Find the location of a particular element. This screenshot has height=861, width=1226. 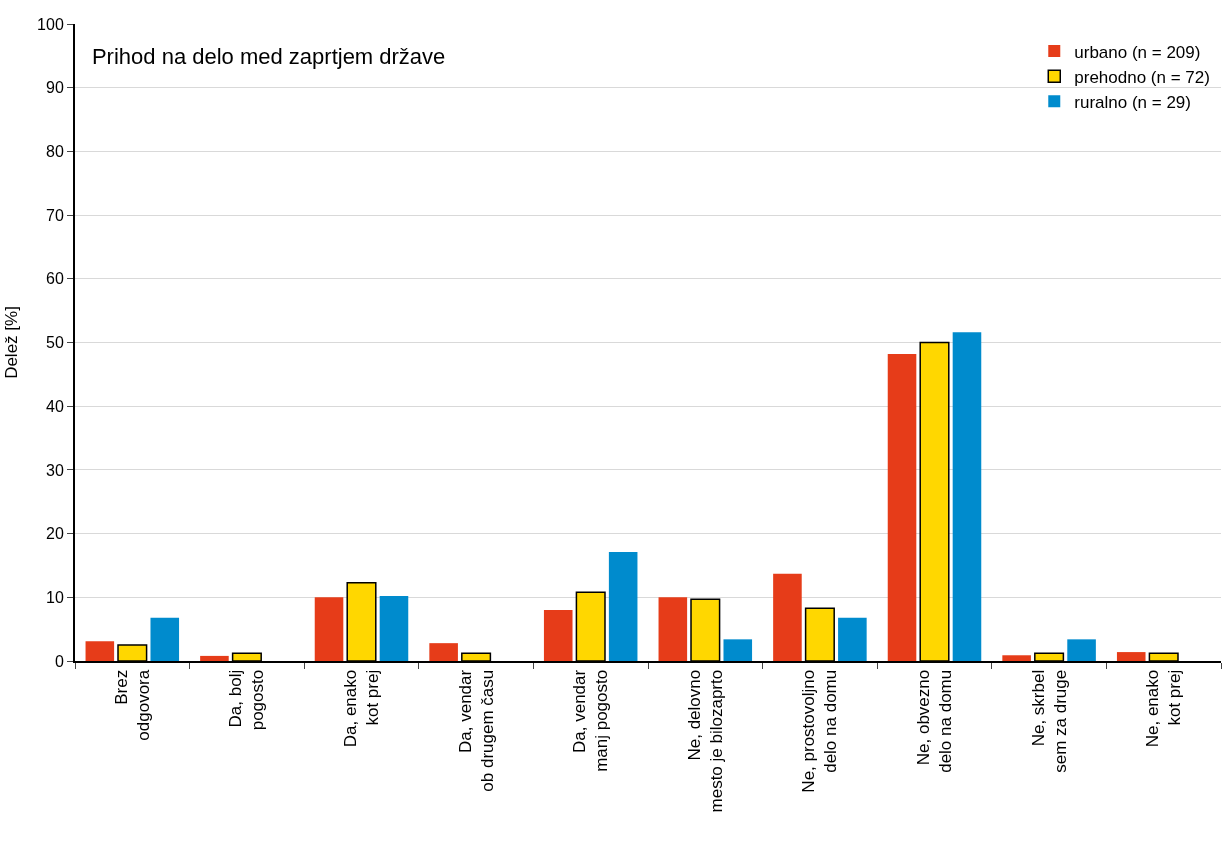

legend-label: ruralno (n = 29) is located at coordinates (1132, 102).